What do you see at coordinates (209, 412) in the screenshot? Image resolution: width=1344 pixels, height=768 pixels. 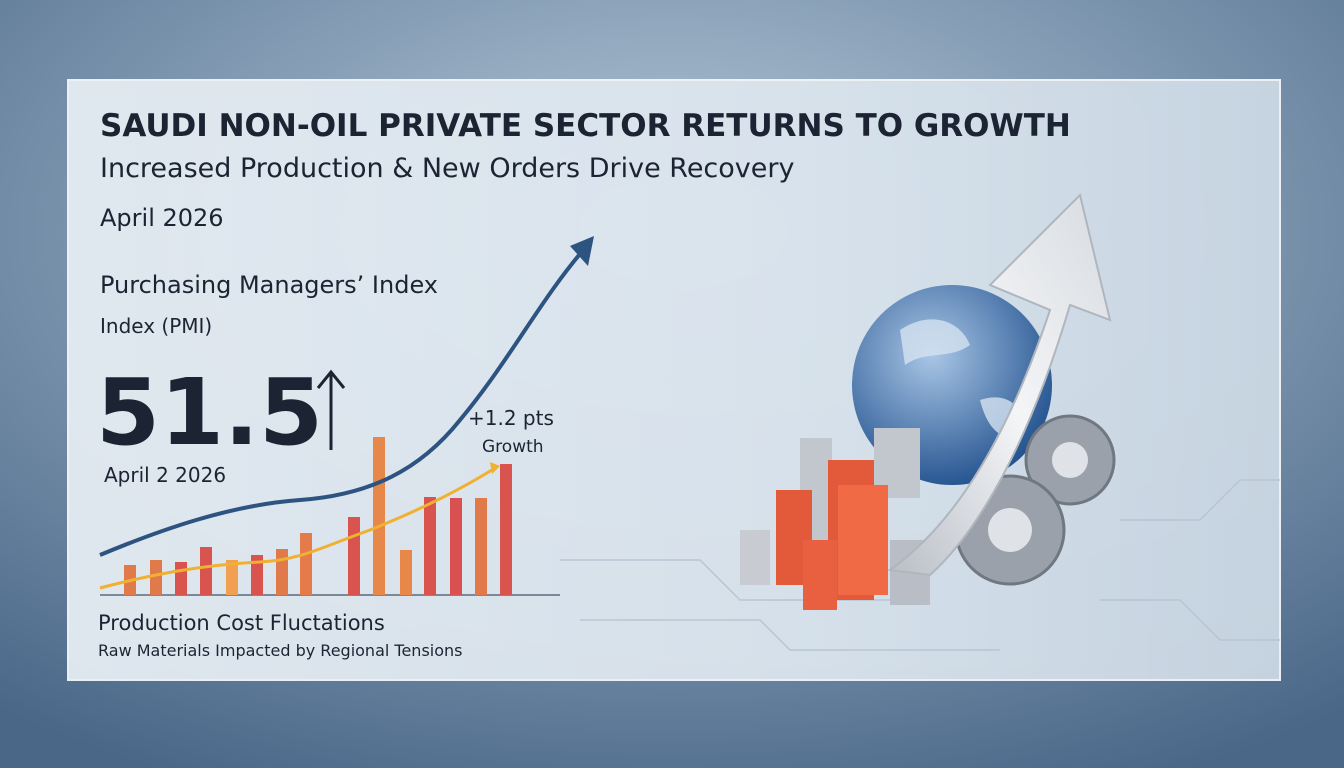 I see `indicator-value: 51.5` at bounding box center [209, 412].